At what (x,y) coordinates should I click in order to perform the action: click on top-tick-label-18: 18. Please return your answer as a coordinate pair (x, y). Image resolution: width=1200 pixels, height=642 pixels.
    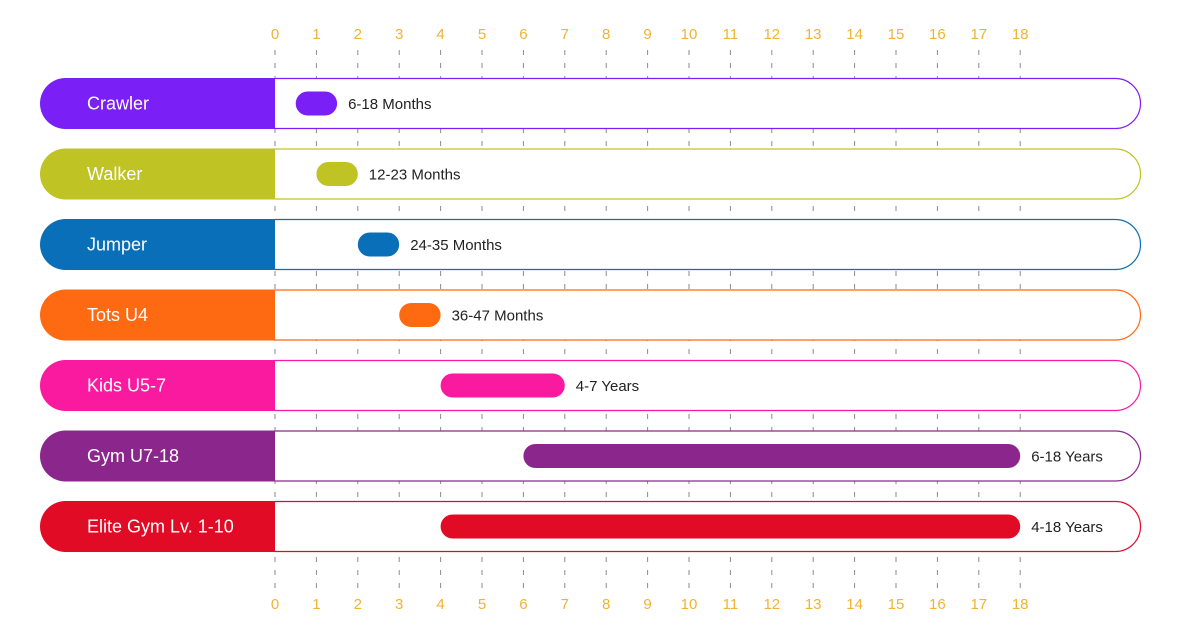
    Looking at the image, I should click on (1020, 34).